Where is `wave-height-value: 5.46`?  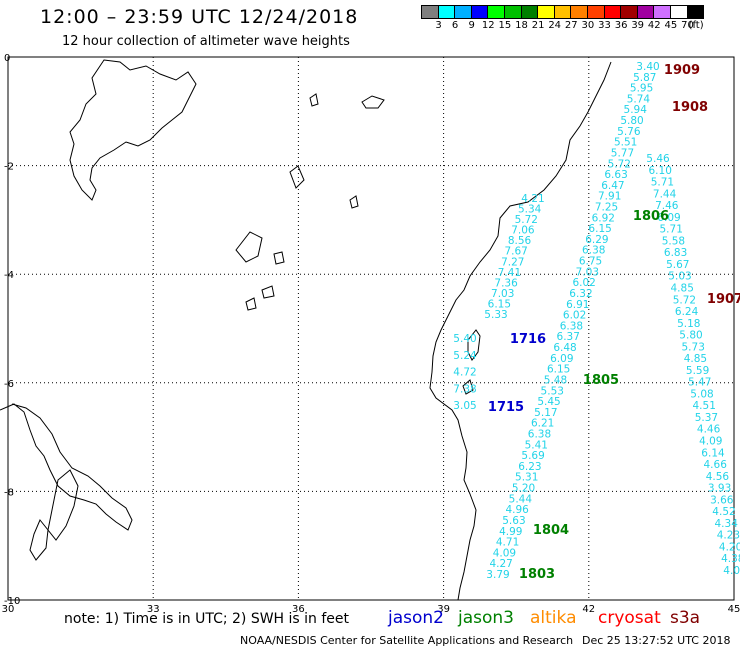
wave-height-value: 5.46 is located at coordinates (658, 159).